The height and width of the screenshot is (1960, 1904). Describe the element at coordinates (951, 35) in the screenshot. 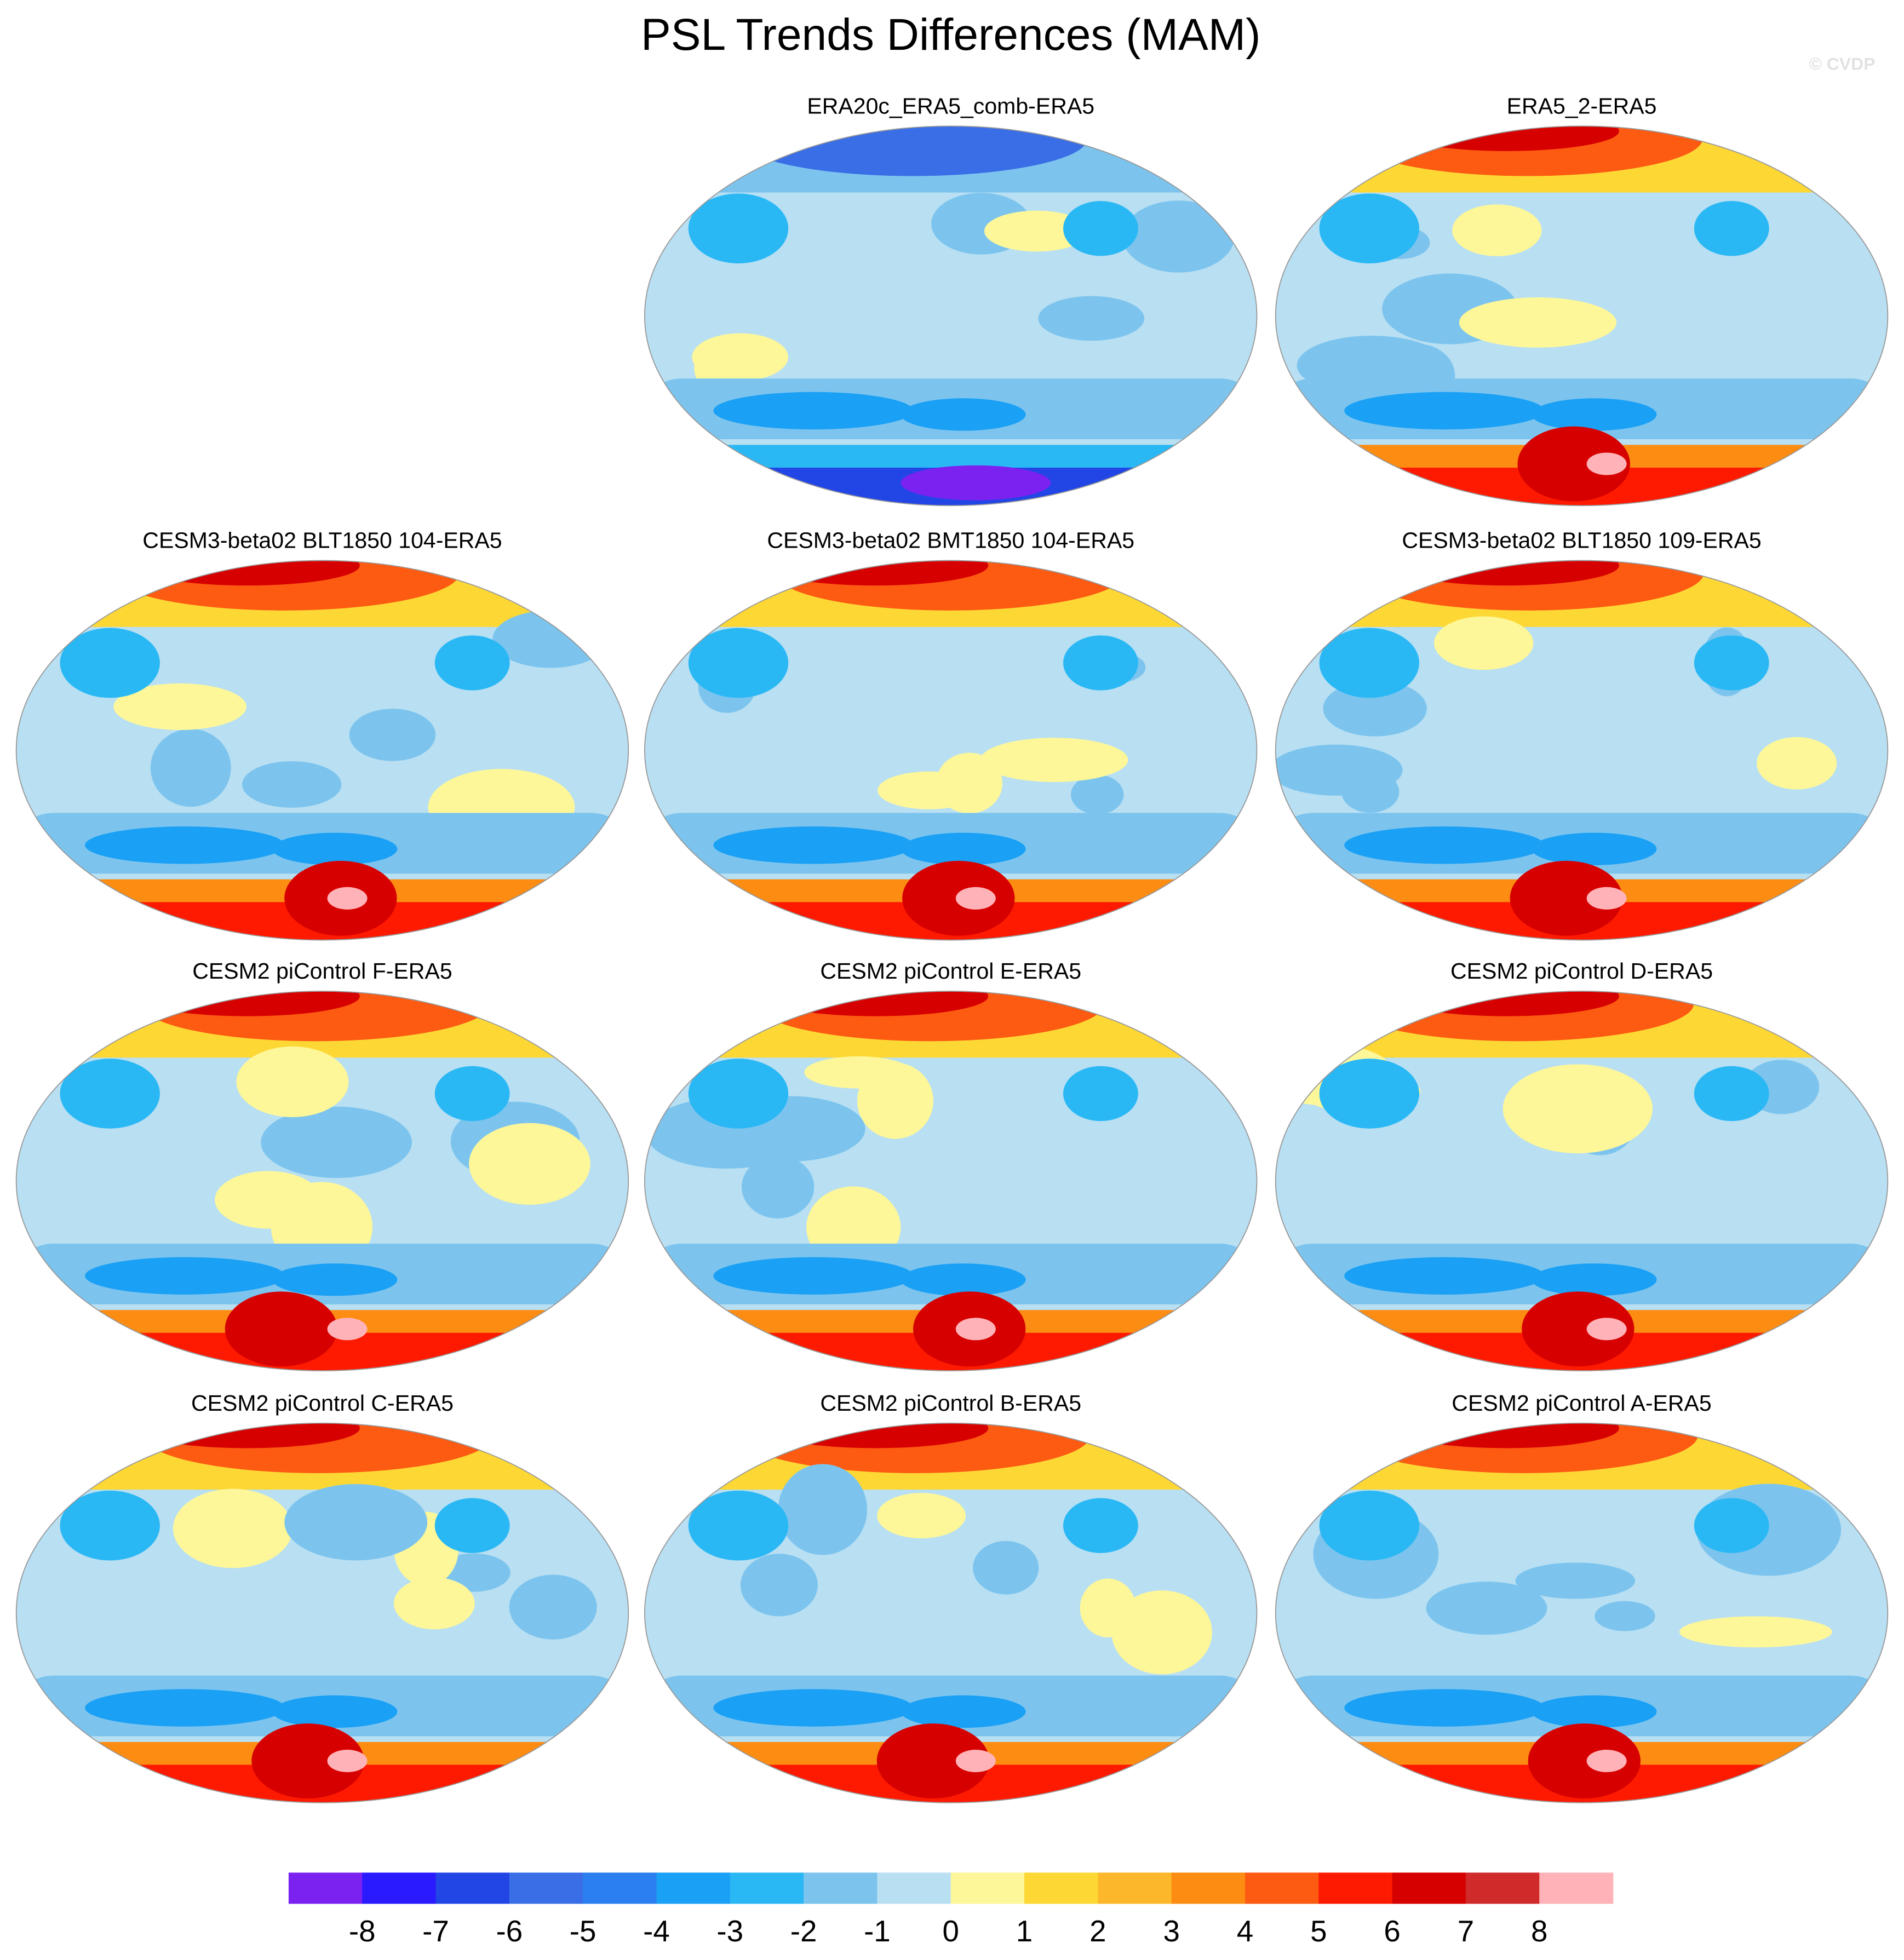

I see `figure-title: PSL Trends Differences (MAM)` at that location.